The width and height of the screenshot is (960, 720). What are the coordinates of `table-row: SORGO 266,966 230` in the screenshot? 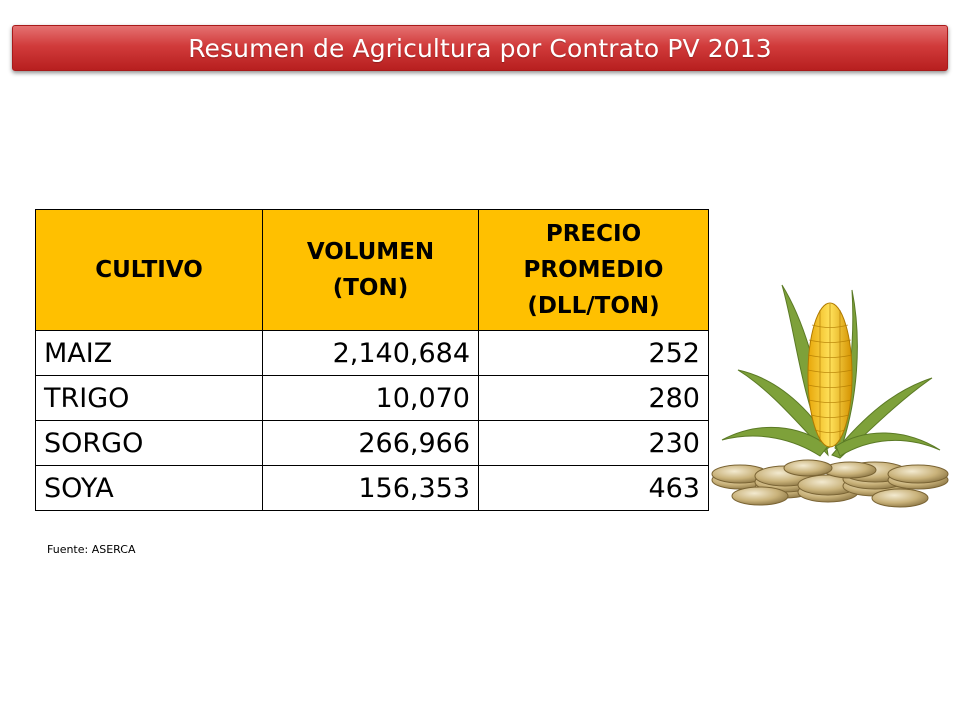 It's located at (372, 443).